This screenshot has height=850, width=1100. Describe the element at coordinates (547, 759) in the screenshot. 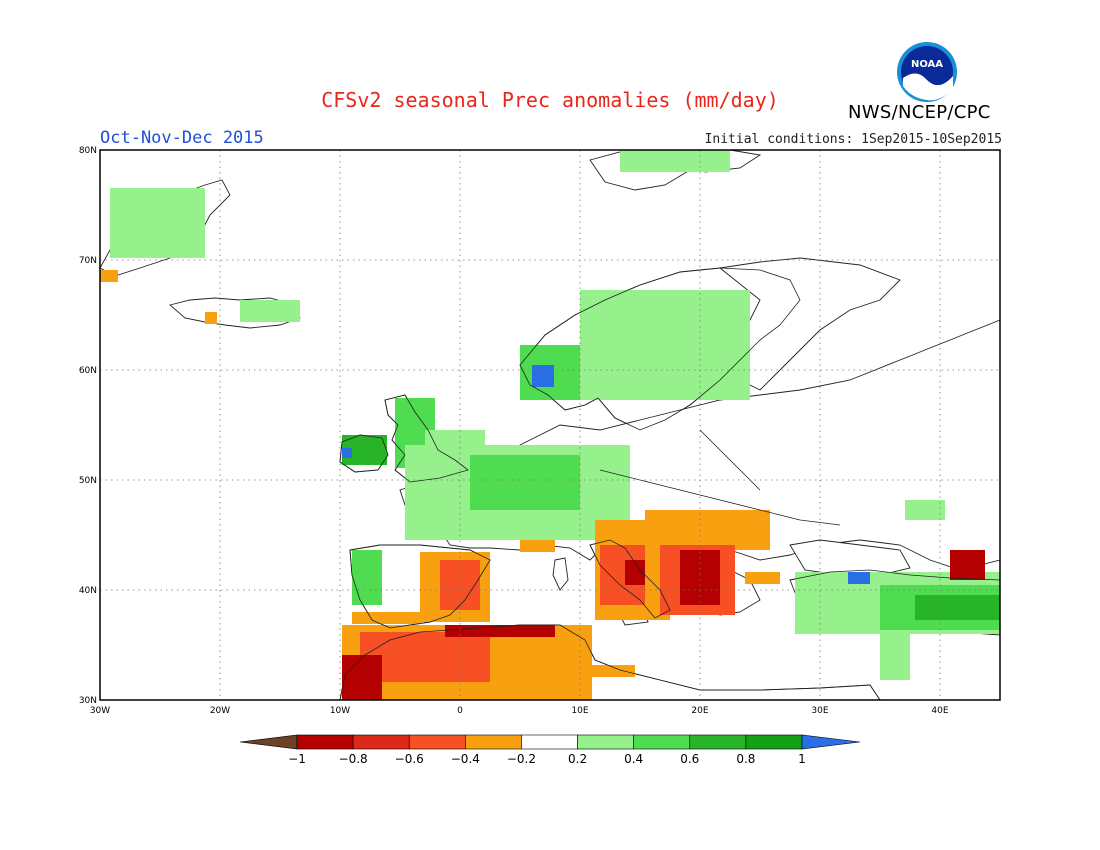

I see `colorbar-labels: −1 −0.8 −0.6 −0.4 −0.2 0.2 0.4 0.6 0.8 1` at that location.